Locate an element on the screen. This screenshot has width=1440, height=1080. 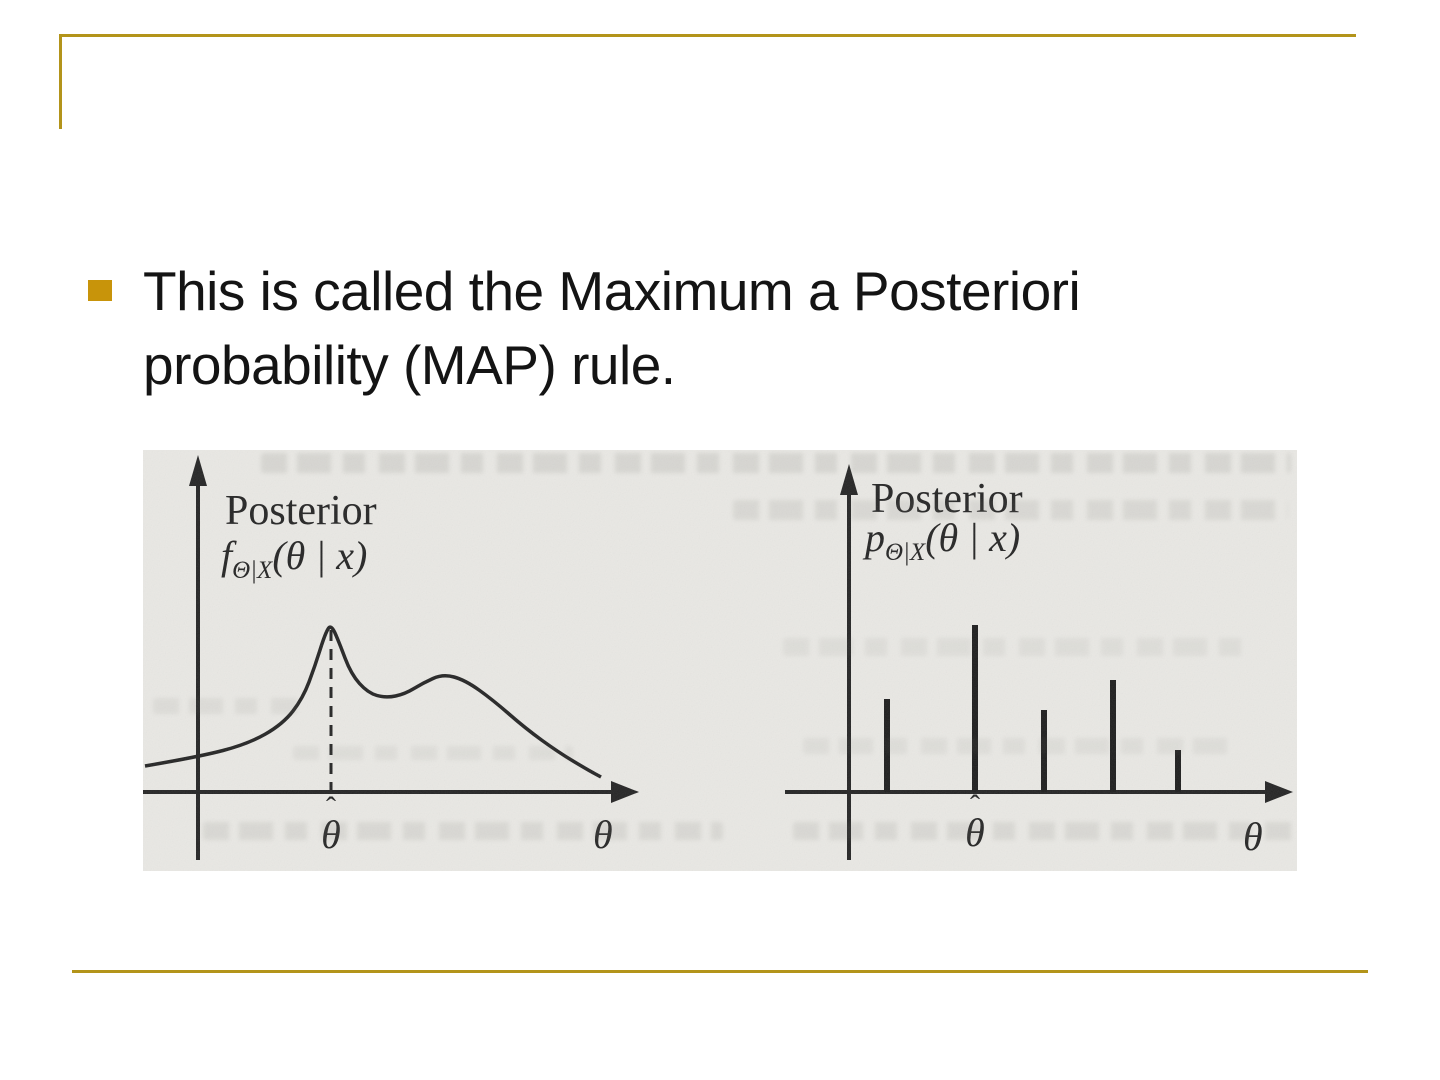
top-accent-corner-tail is located at coordinates (60, 81).